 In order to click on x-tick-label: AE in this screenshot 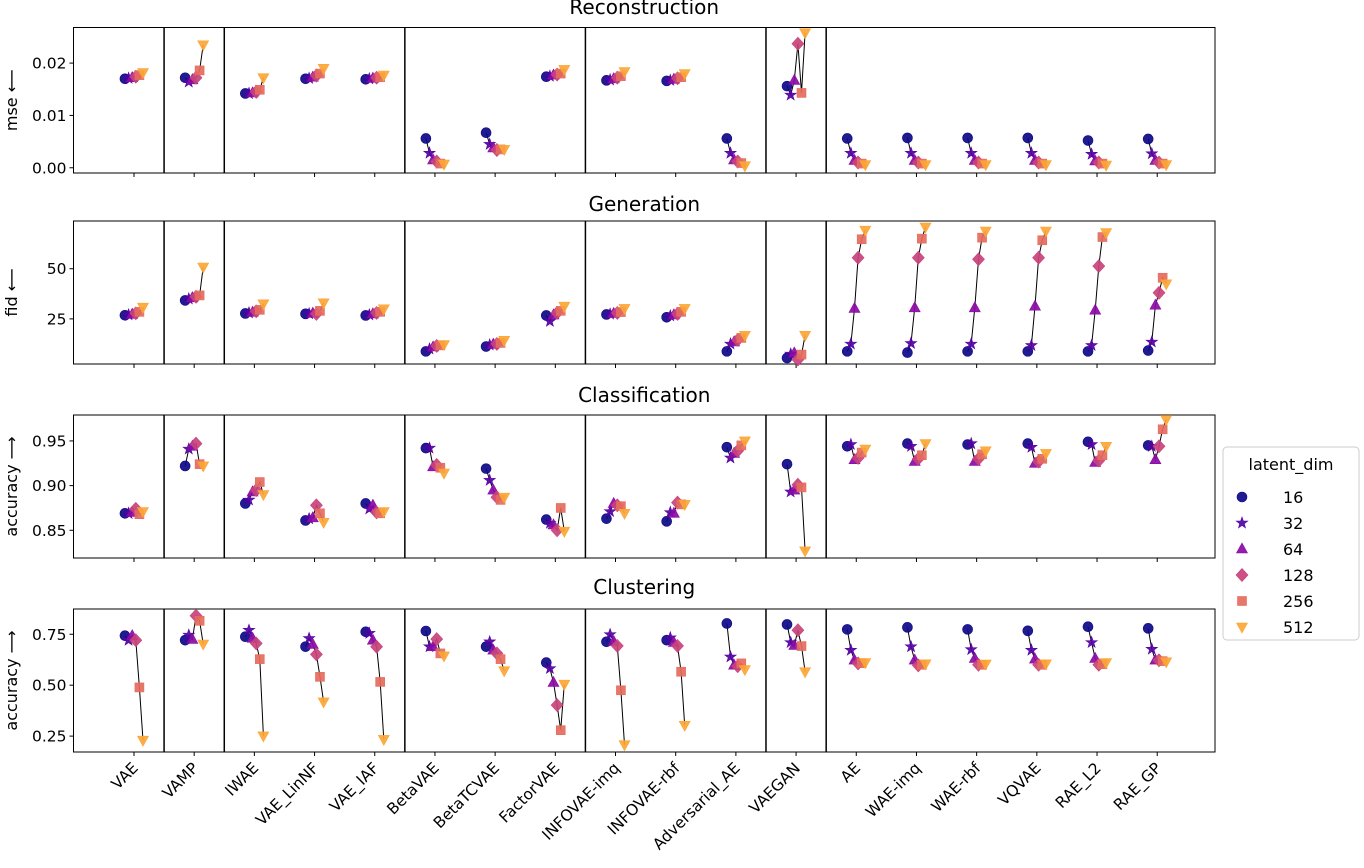, I will do `click(850, 772)`.